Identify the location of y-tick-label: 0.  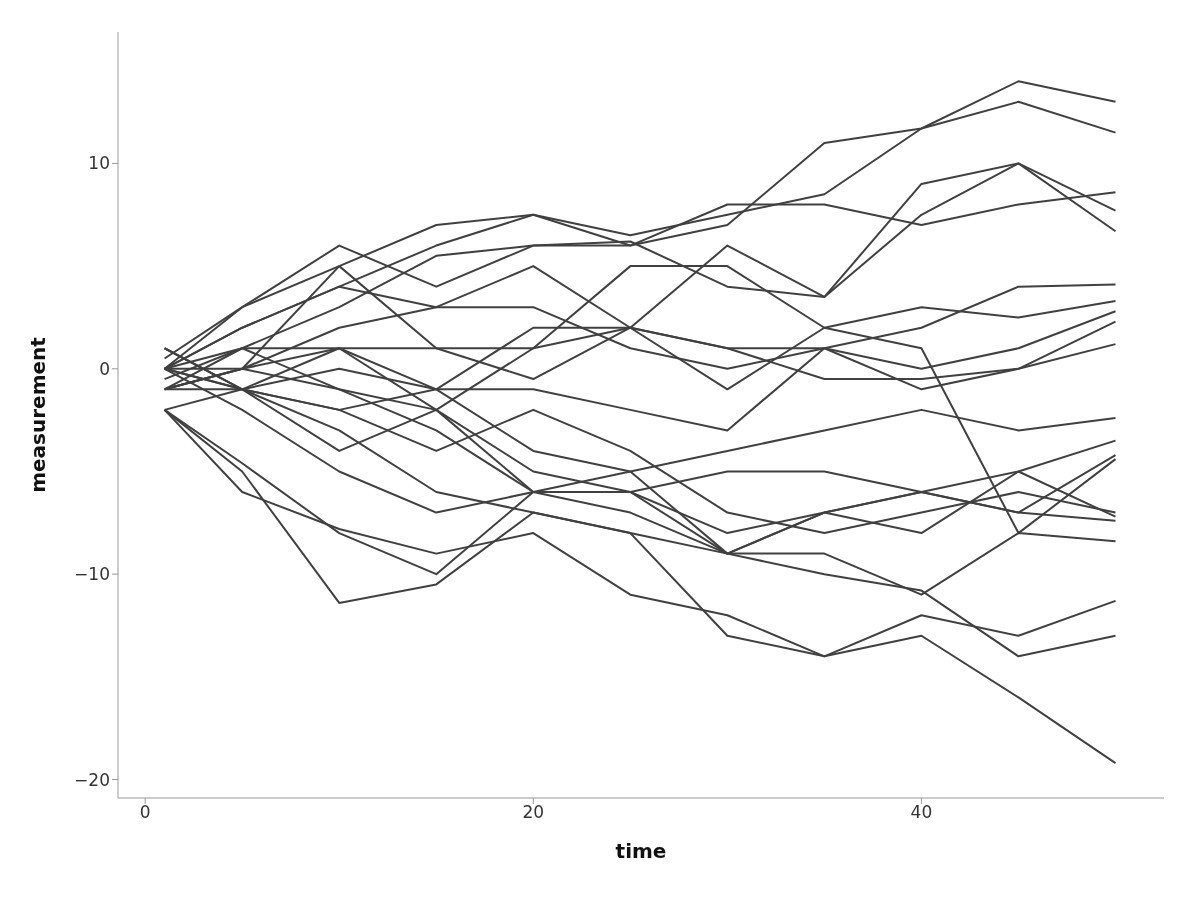
(104, 368).